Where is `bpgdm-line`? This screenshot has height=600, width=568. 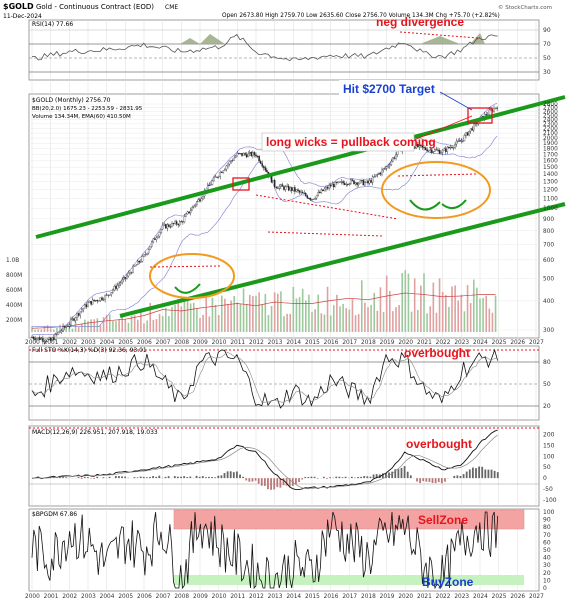
bpgdm-line is located at coordinates (265, 550).